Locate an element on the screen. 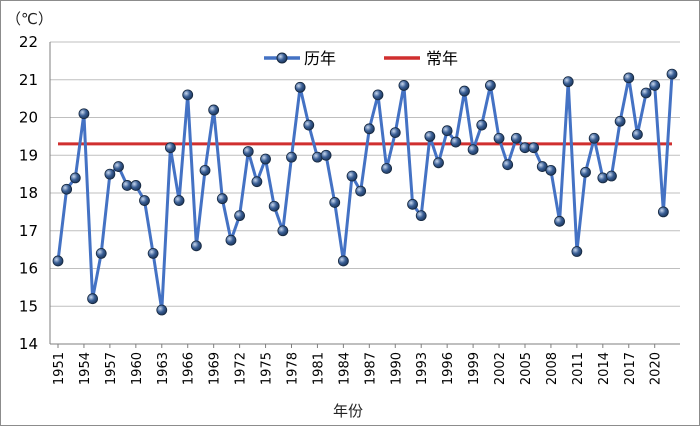 This screenshot has height=426, width=700. legend-label-historical: 历年 is located at coordinates (320, 58).